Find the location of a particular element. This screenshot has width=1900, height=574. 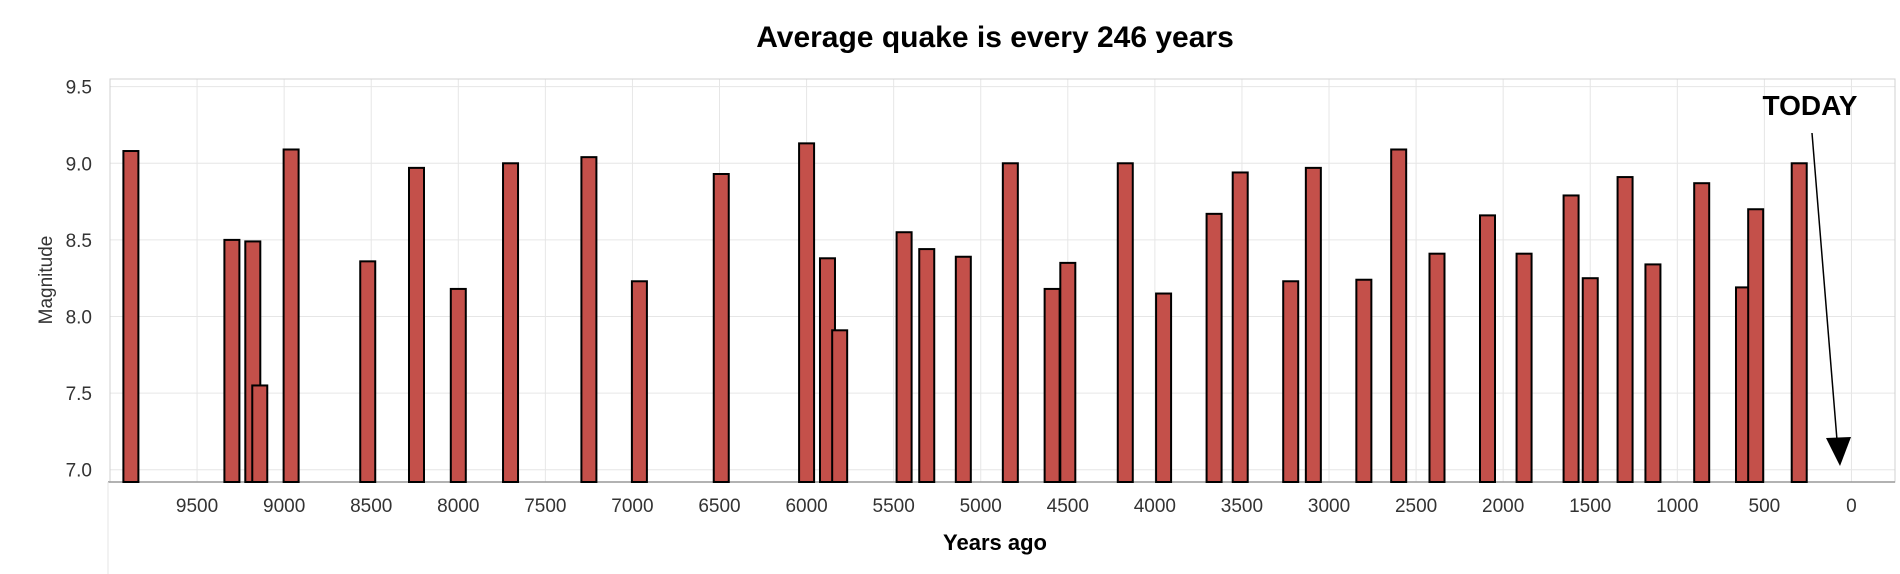

today-arrow-line is located at coordinates (1824, 286).